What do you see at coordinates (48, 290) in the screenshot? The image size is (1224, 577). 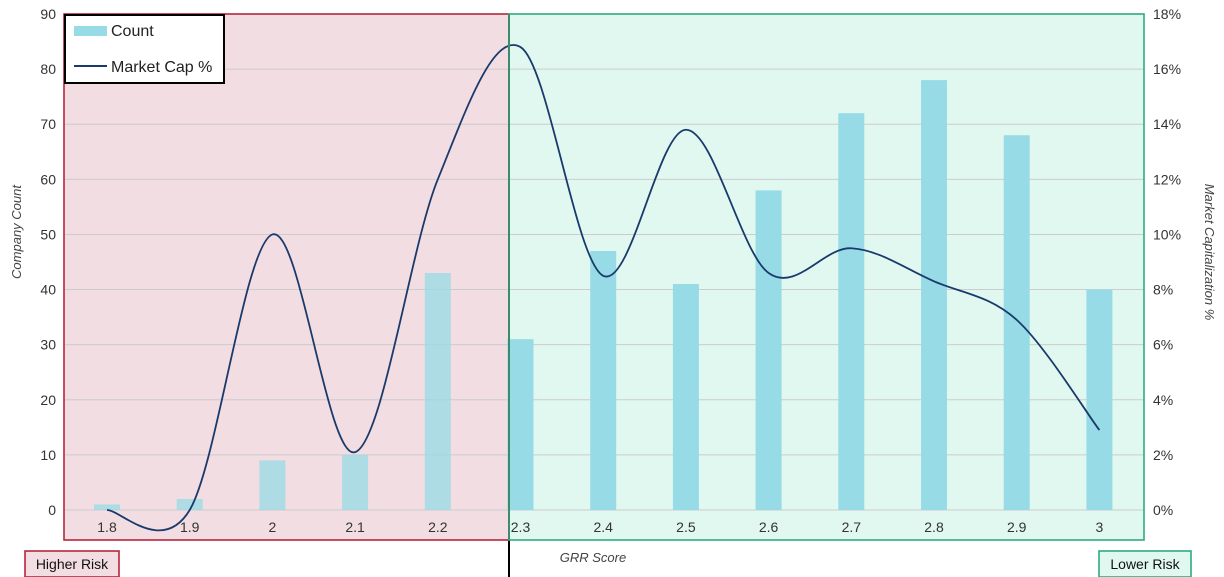 I see `left-tick-label: 40` at bounding box center [48, 290].